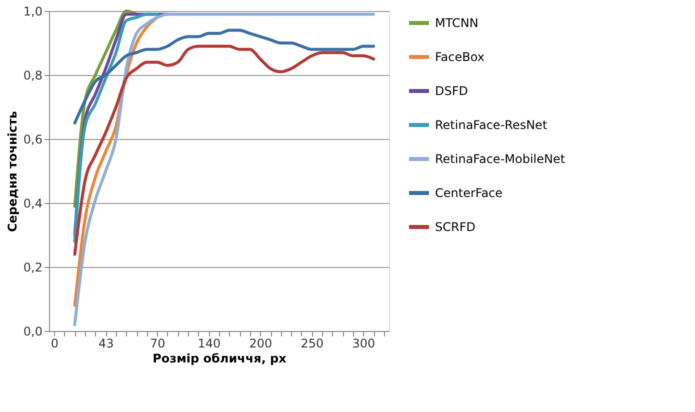 The height and width of the screenshot is (412, 695). What do you see at coordinates (500, 159) in the screenshot?
I see `legend-label: RetinaFace-MobileNet` at bounding box center [500, 159].